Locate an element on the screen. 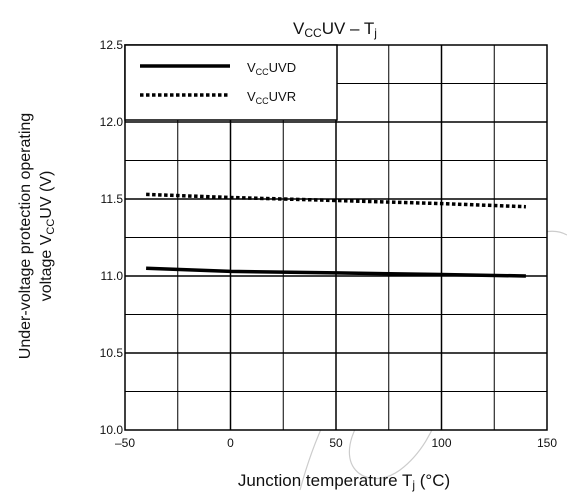  y-axis-label-line2: voltage VCCUV (V) is located at coordinates (47, 236).